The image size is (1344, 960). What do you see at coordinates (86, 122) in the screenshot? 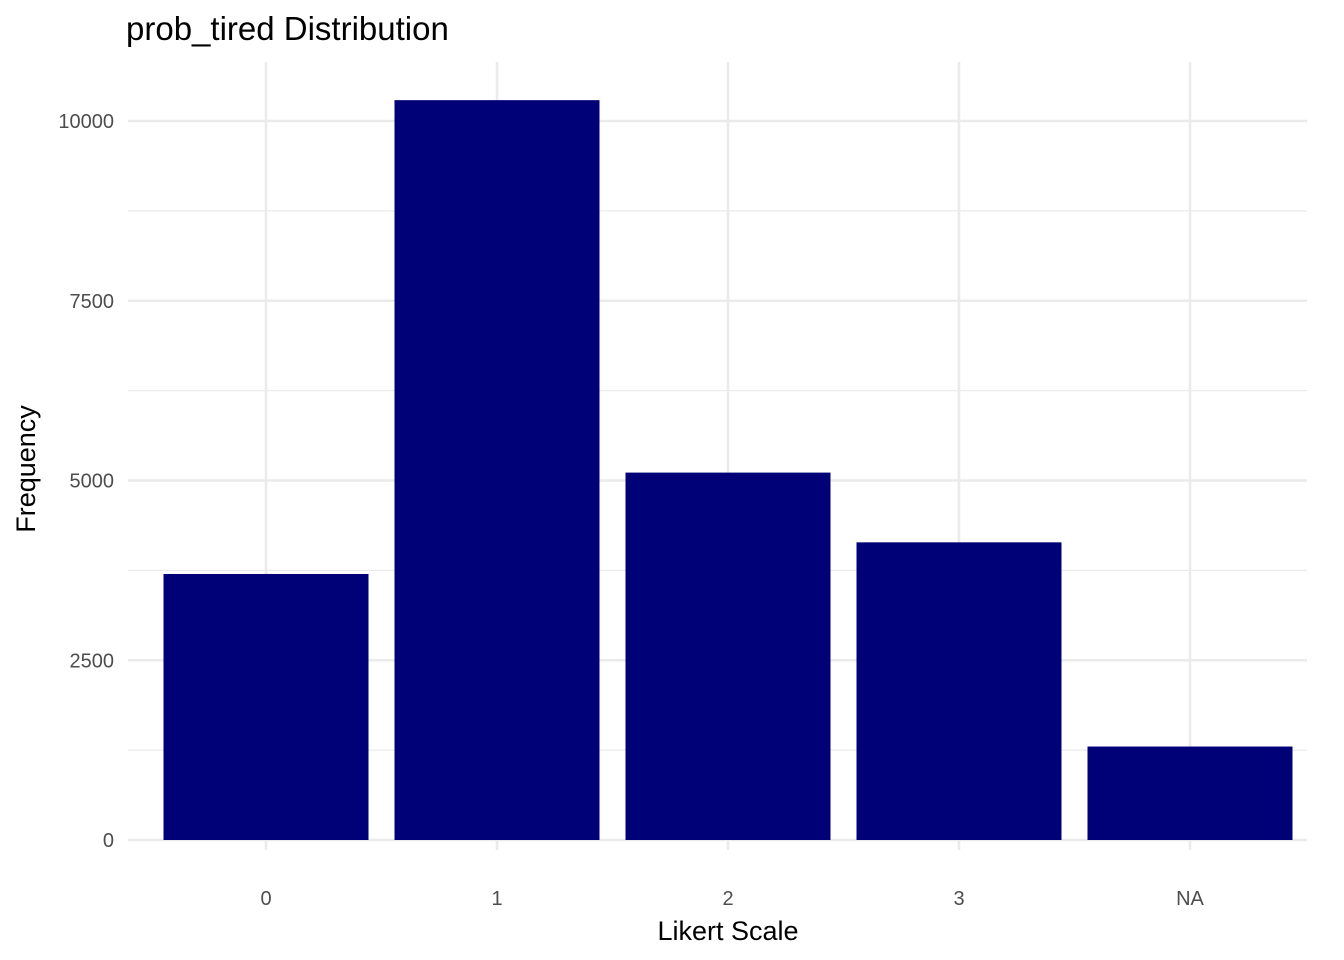
I see `y-tick-label: 10000` at bounding box center [86, 122].